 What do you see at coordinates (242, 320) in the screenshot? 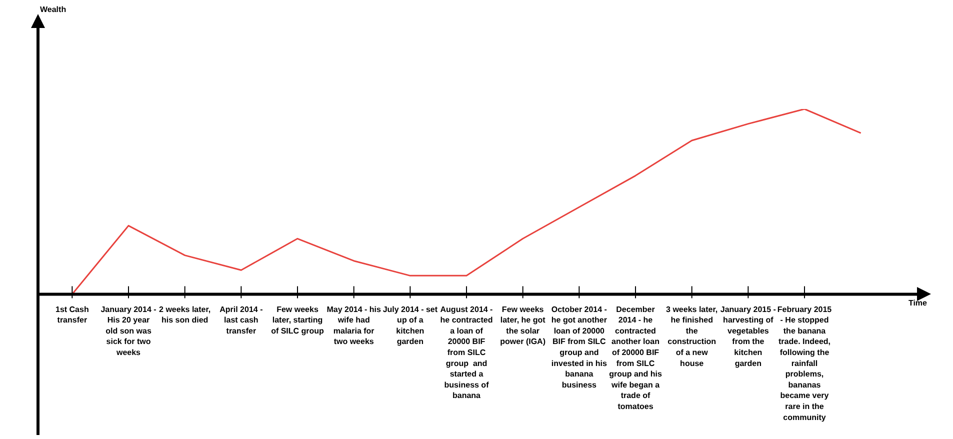
I see `x-tick-label: April 2014 - last cash transfer` at bounding box center [242, 320].